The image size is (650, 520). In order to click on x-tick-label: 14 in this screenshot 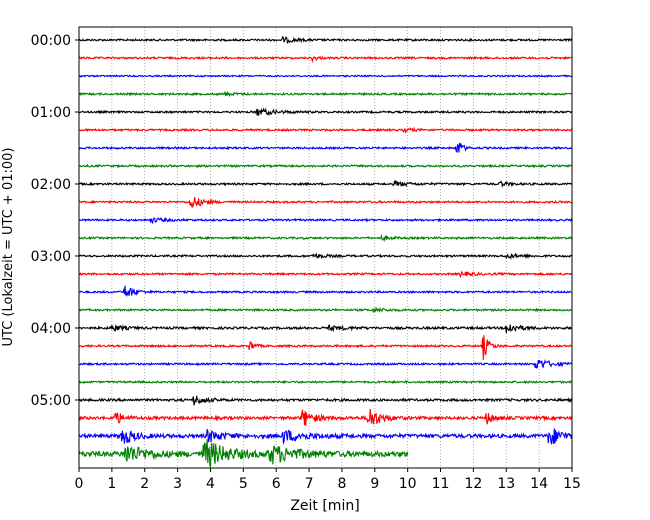, I will do `click(539, 484)`.